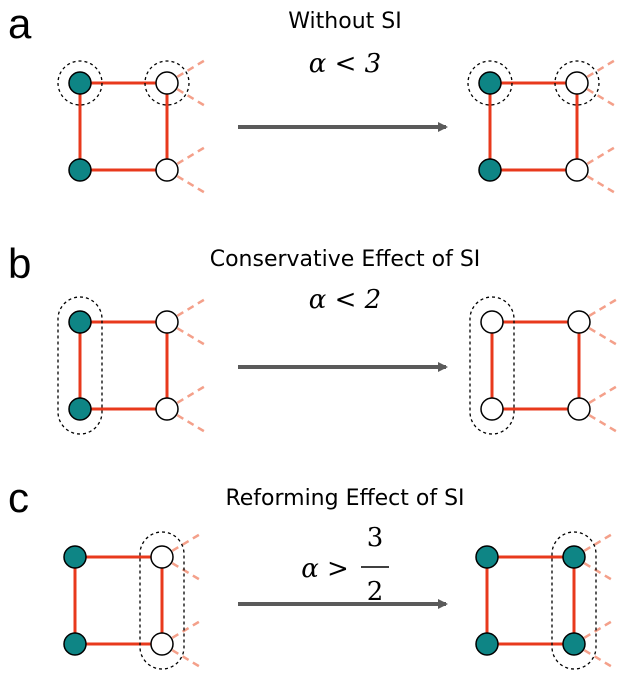 This screenshot has width=640, height=677. Describe the element at coordinates (19, 263) in the screenshot. I see `panel-letter: b` at that location.